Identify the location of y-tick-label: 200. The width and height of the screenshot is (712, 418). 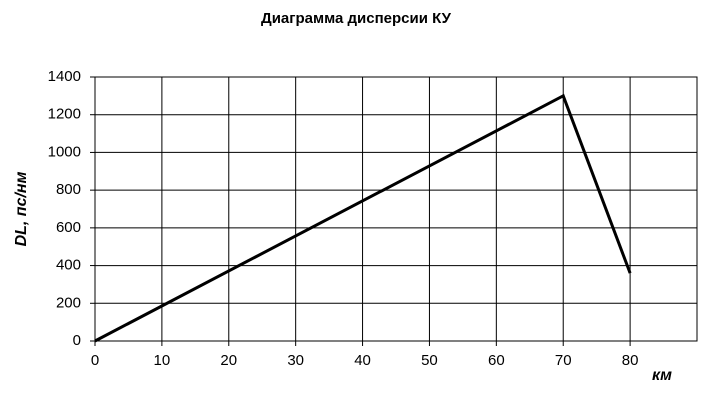
(68, 302).